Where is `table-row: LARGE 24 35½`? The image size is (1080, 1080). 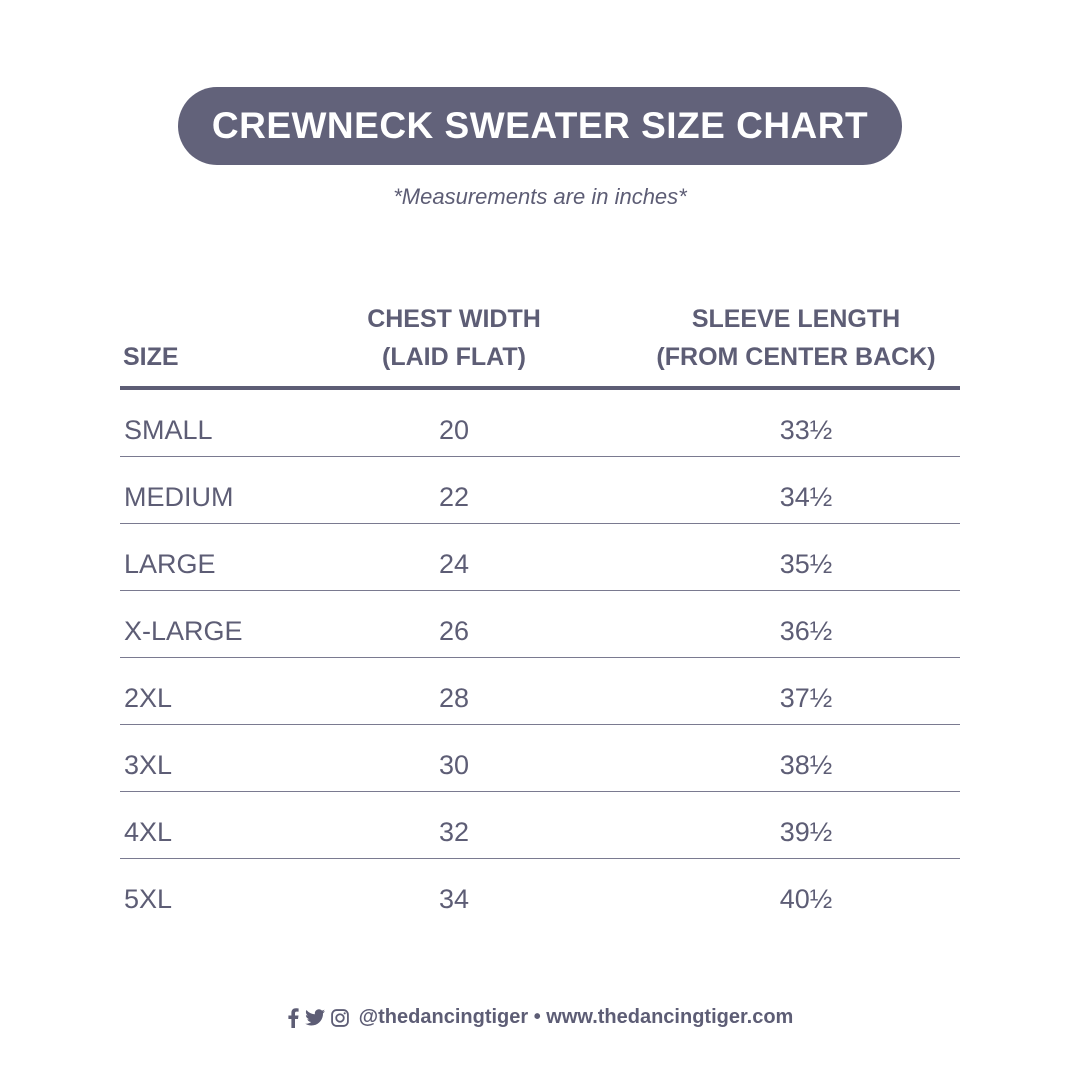 table-row: LARGE 24 35½ is located at coordinates (540, 557).